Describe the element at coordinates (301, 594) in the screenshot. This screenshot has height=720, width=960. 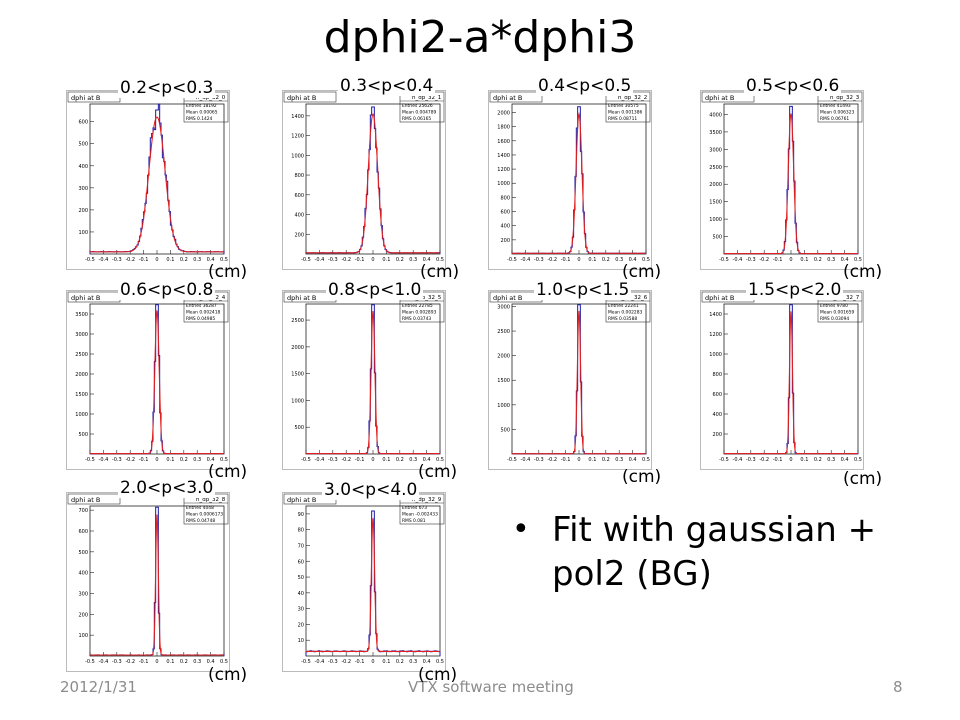
I see `y-tick-label: 40` at that location.